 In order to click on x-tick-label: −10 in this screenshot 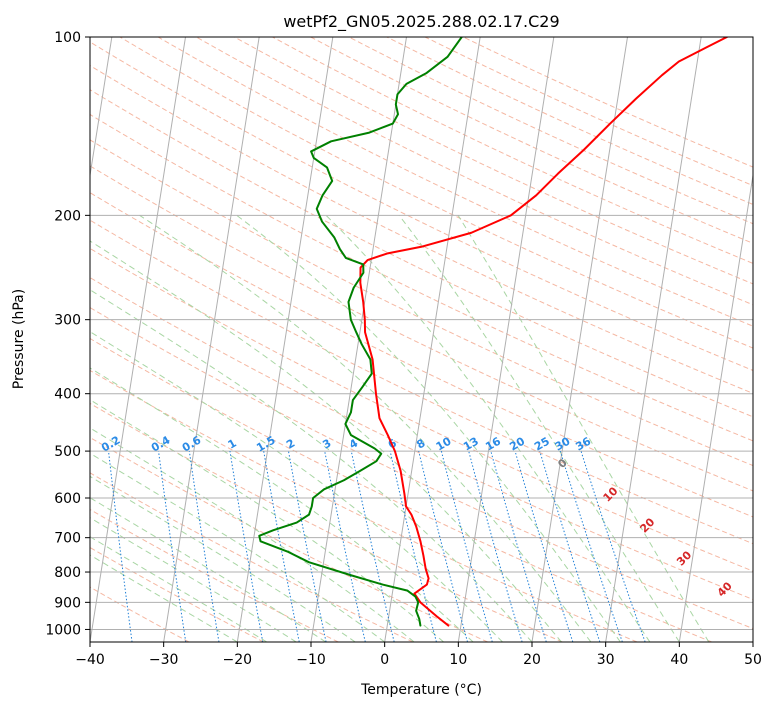, I will do `click(311, 660)`.